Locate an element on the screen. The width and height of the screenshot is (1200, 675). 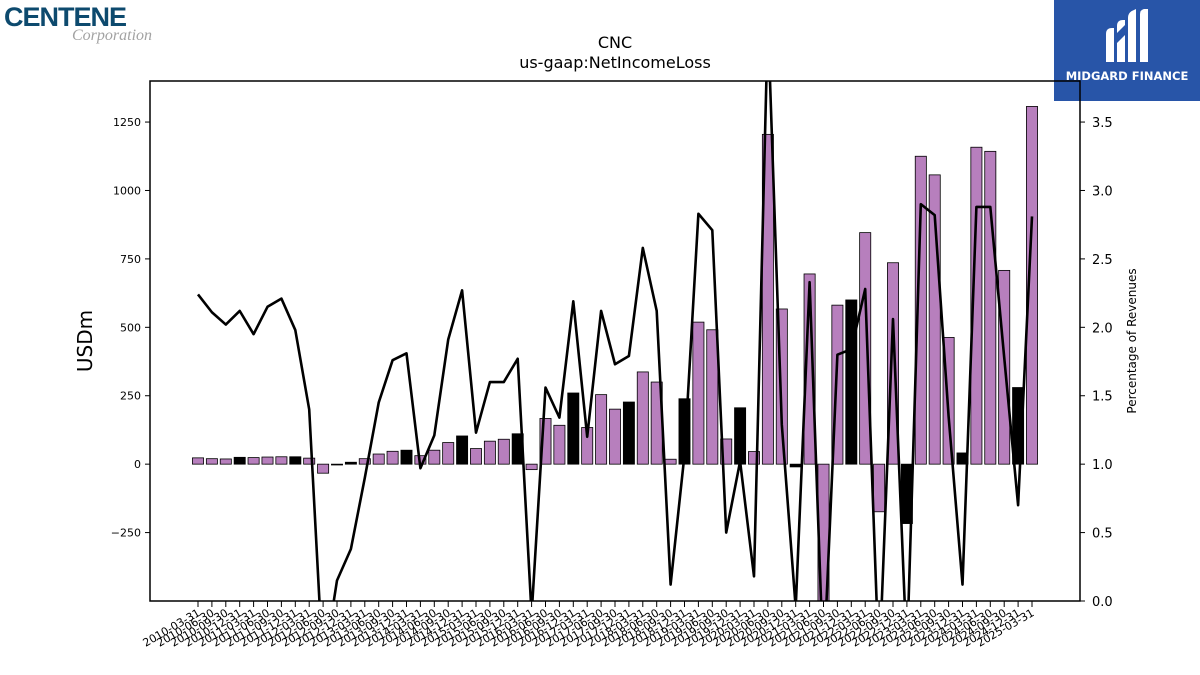
chart-subtitle: us-gaap:NetIncomeLoss is located at coordinates (615, 62).